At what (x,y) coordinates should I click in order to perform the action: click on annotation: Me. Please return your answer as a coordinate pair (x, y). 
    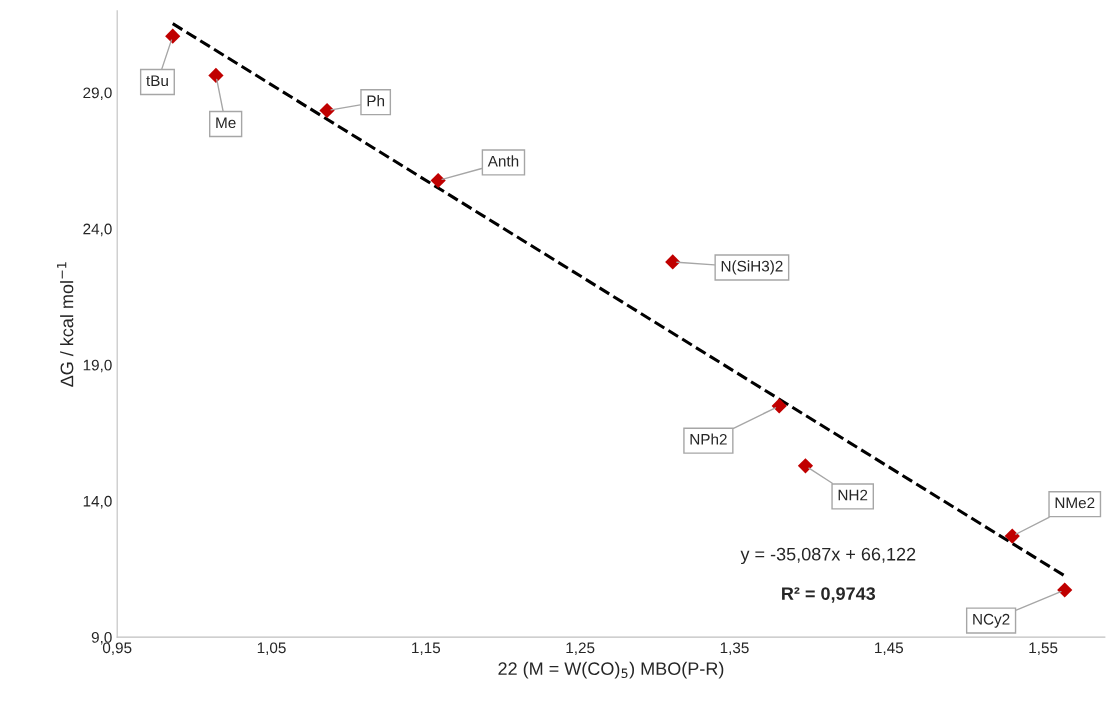
    Looking at the image, I should click on (226, 123).